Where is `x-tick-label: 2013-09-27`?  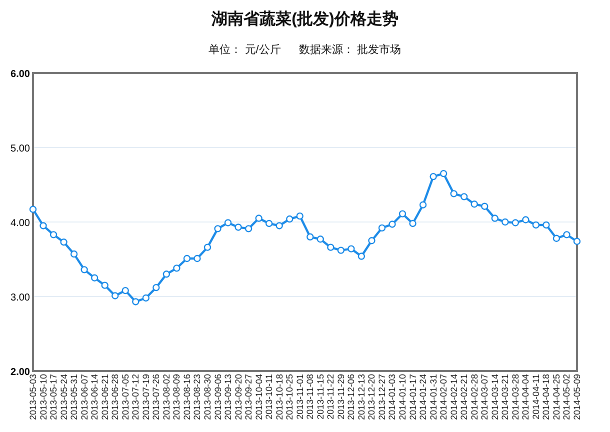
x-tick-label: 2013-09-27 is located at coordinates (249, 397).